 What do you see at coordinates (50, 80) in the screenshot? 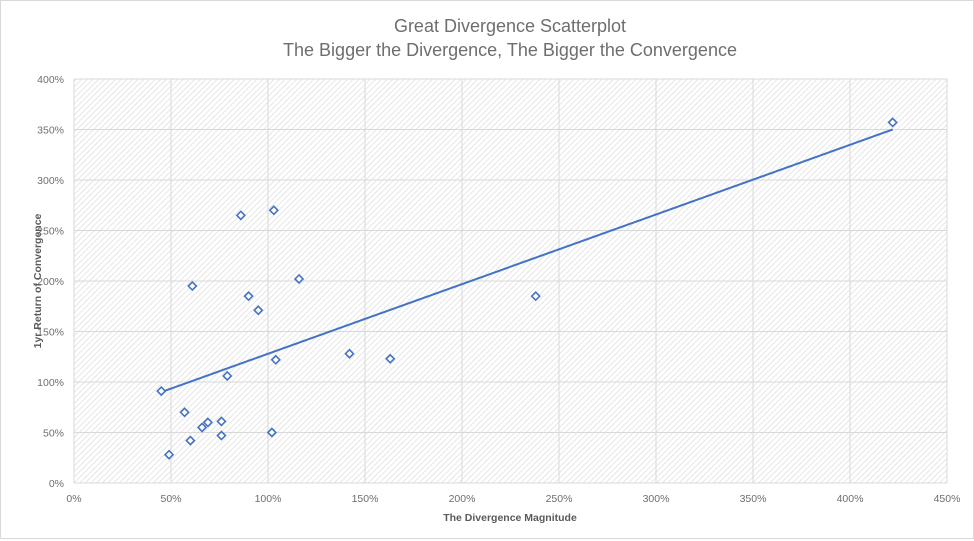
I see `y-tick-label: 400%` at bounding box center [50, 80].